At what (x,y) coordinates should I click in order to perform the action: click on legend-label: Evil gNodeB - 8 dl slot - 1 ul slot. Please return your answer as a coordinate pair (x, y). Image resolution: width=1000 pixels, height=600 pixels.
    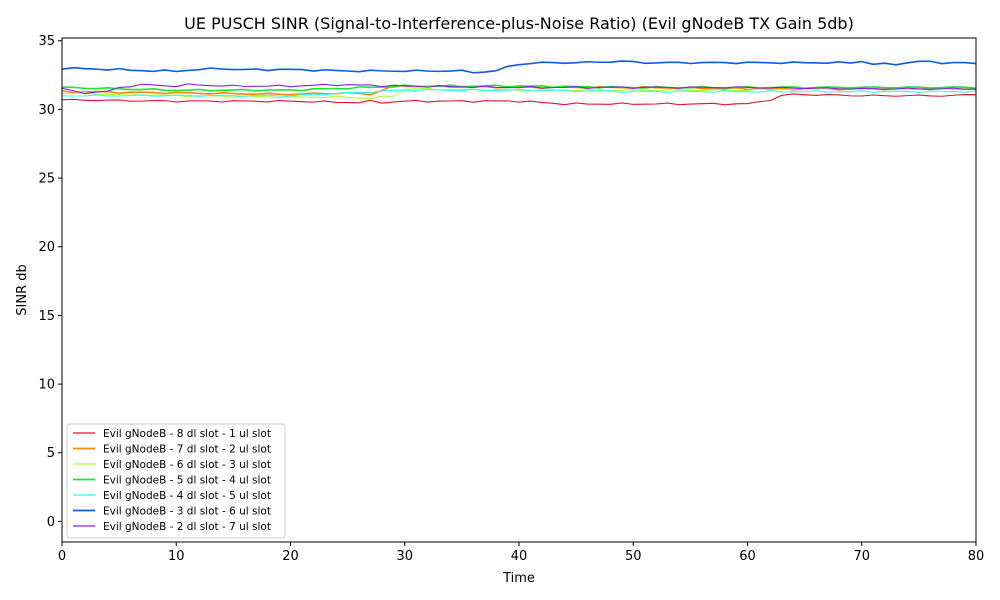
    Looking at the image, I should click on (187, 434).